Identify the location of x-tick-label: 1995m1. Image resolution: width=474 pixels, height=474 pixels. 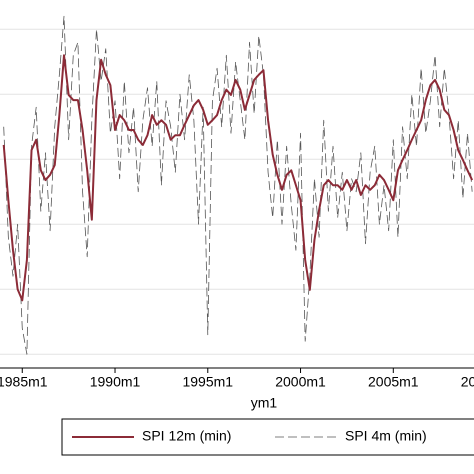
(207, 382).